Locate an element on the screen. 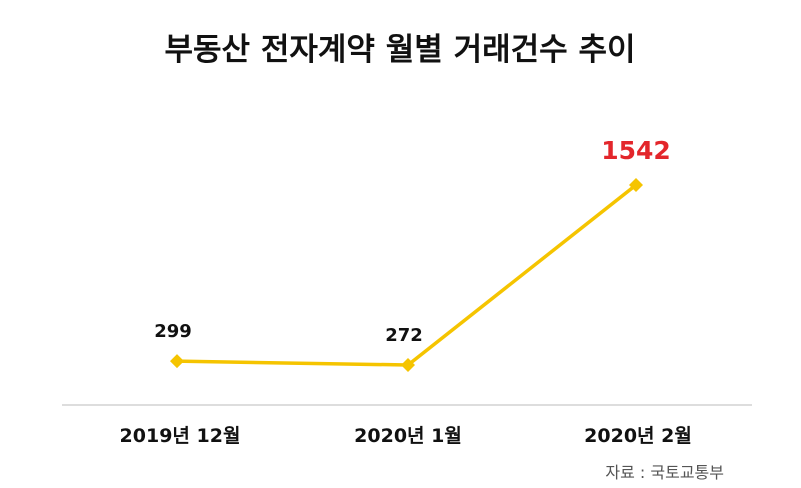 The image size is (801, 488). x-tick-label: 2020년 2월 is located at coordinates (638, 436).